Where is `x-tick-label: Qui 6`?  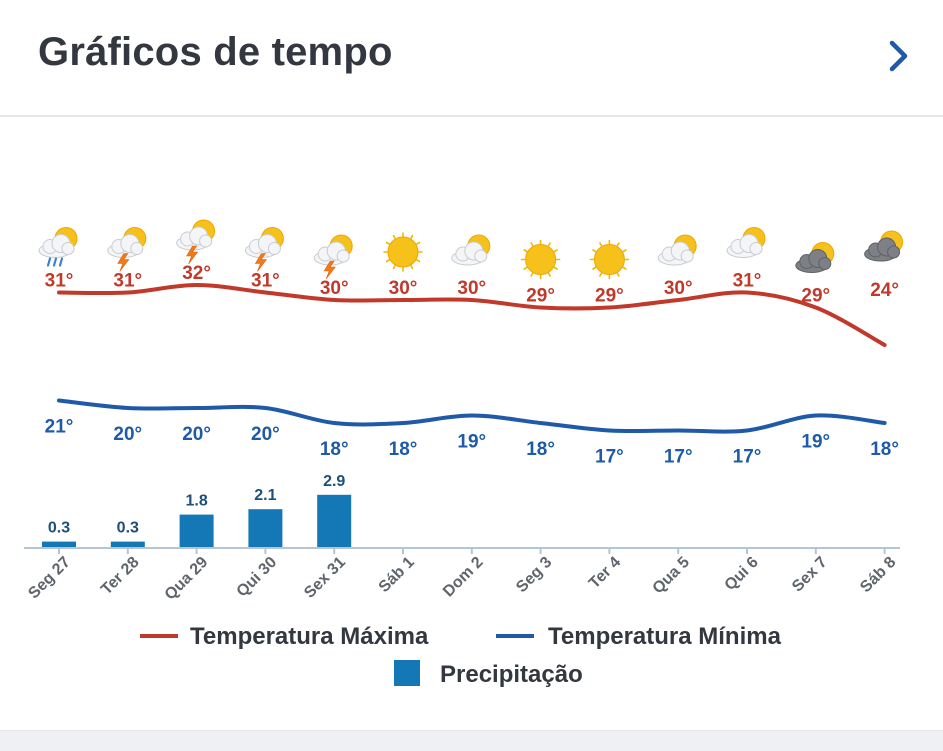 x-tick-label: Qui 6 is located at coordinates (742, 574).